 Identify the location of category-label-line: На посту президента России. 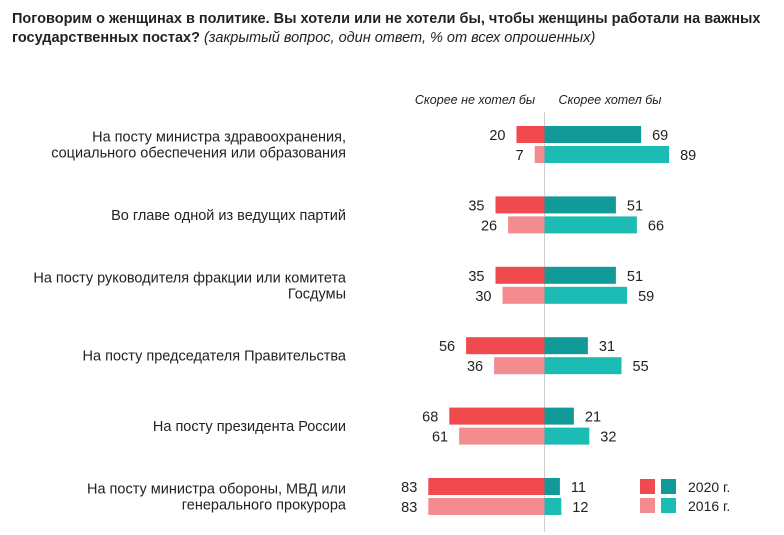
(249, 427).